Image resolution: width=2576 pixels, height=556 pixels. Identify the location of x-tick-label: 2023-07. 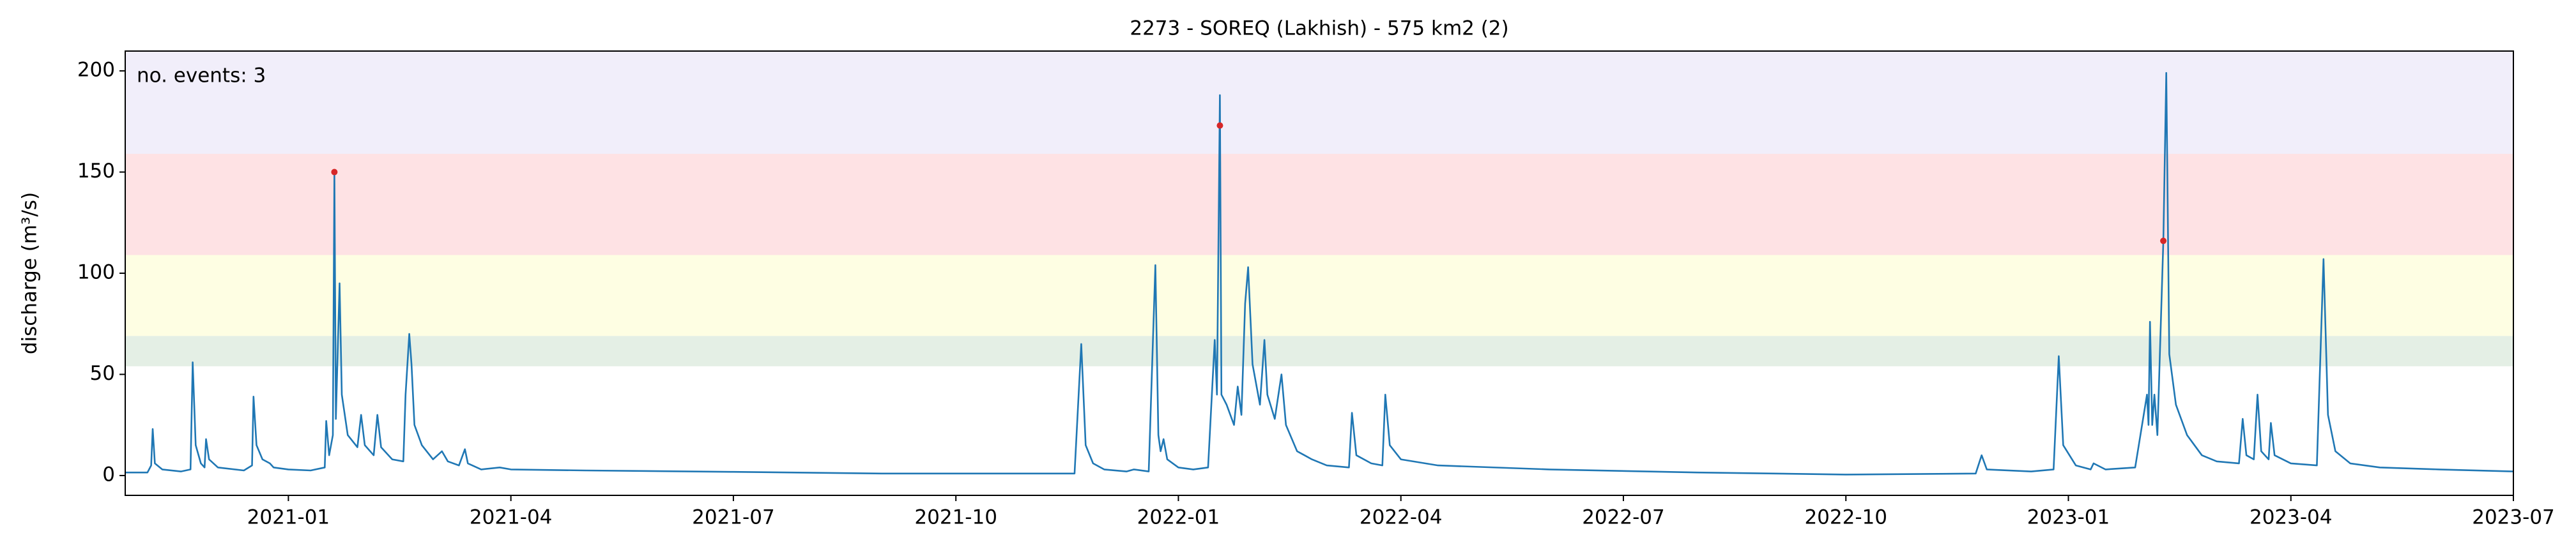
(2513, 517).